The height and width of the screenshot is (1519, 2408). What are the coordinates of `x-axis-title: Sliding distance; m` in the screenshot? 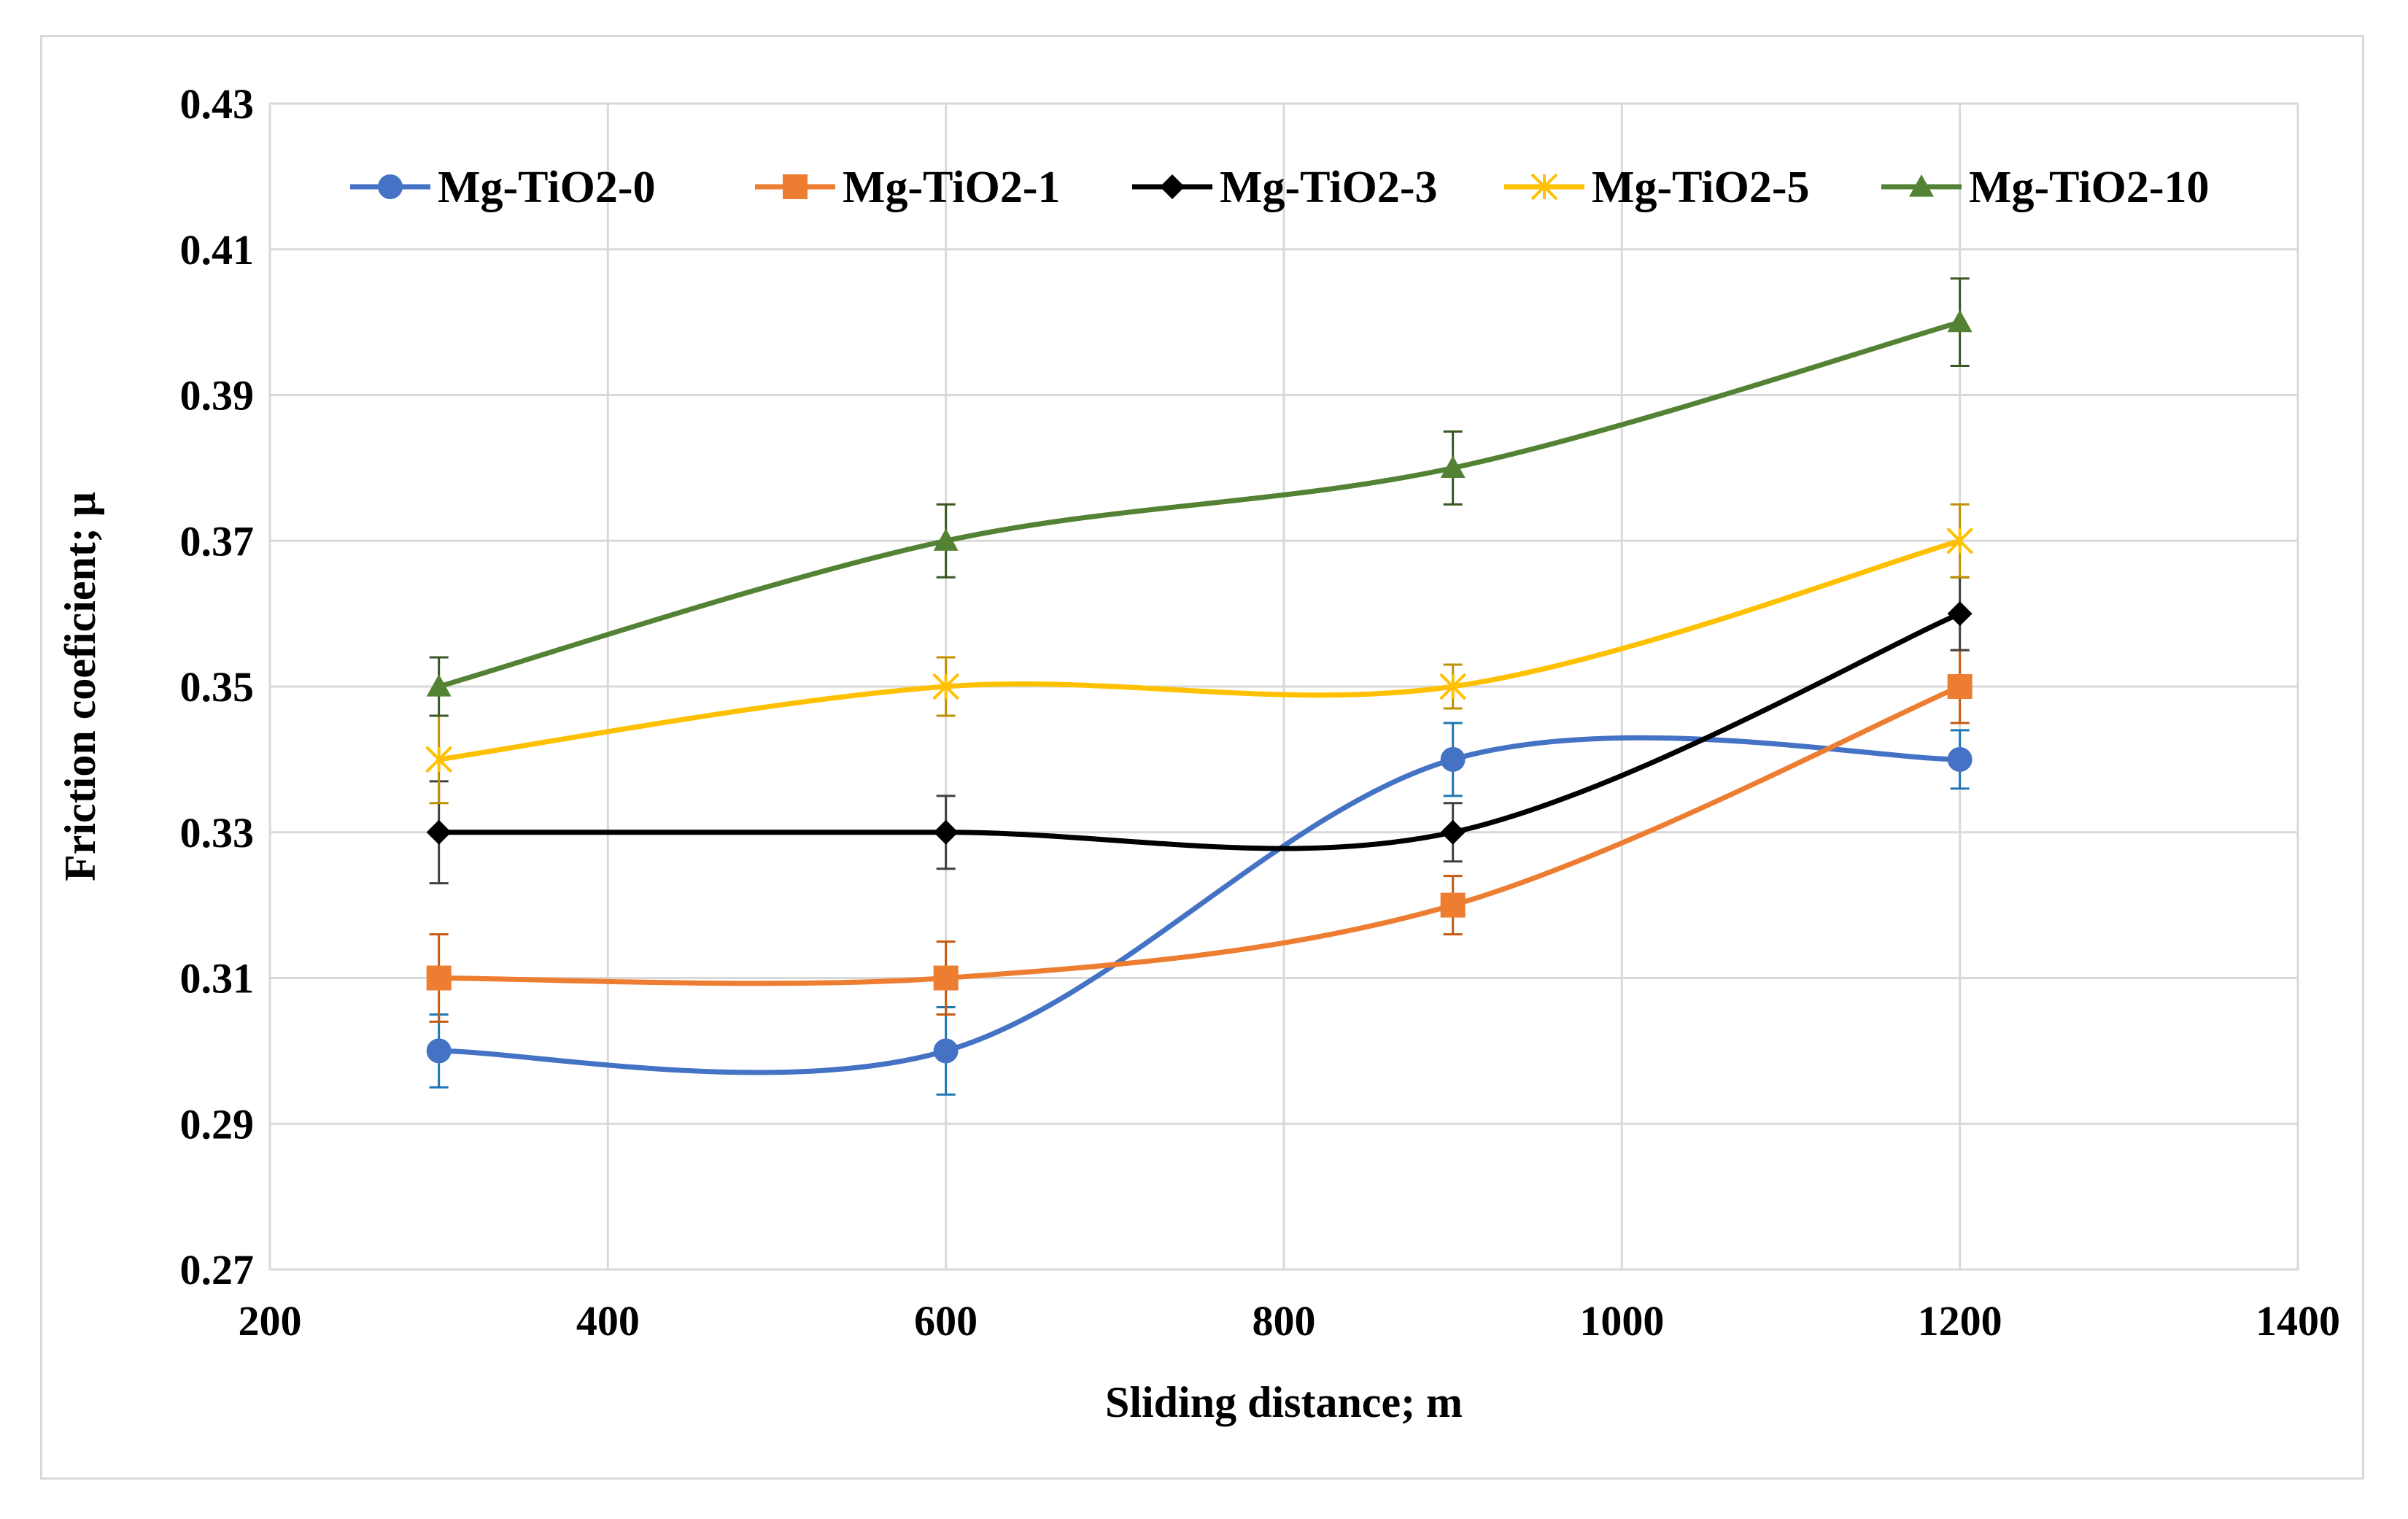 It's located at (1284, 1402).